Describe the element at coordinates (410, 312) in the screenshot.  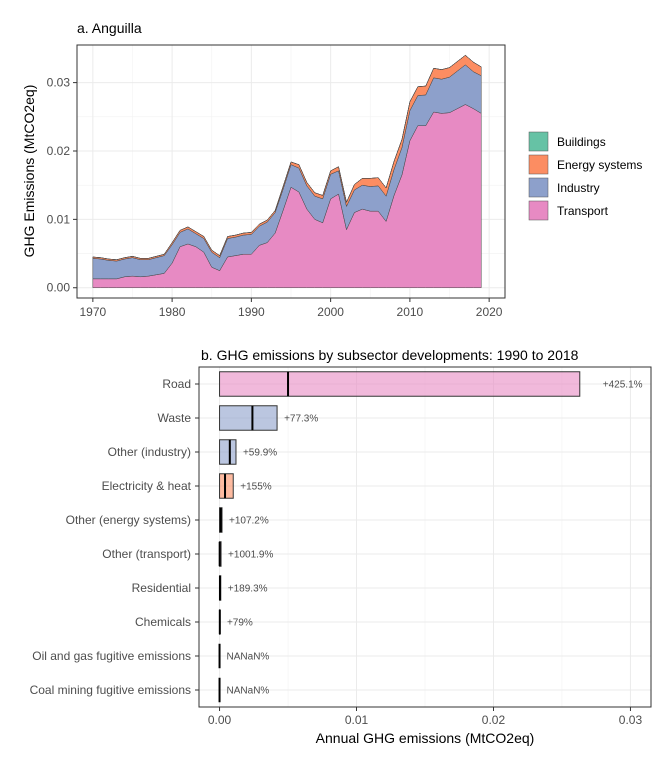
I see `x-tick-label: 2010` at that location.